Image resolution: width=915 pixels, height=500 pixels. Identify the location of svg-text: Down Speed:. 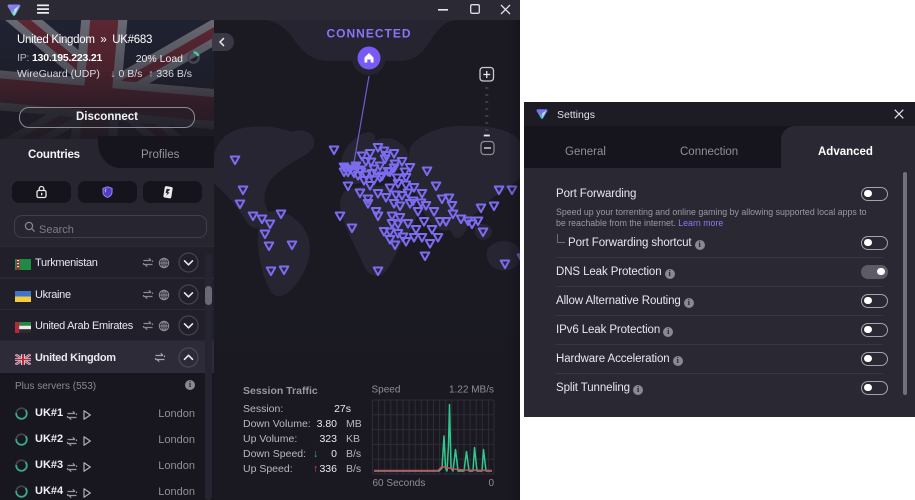
(274, 454).